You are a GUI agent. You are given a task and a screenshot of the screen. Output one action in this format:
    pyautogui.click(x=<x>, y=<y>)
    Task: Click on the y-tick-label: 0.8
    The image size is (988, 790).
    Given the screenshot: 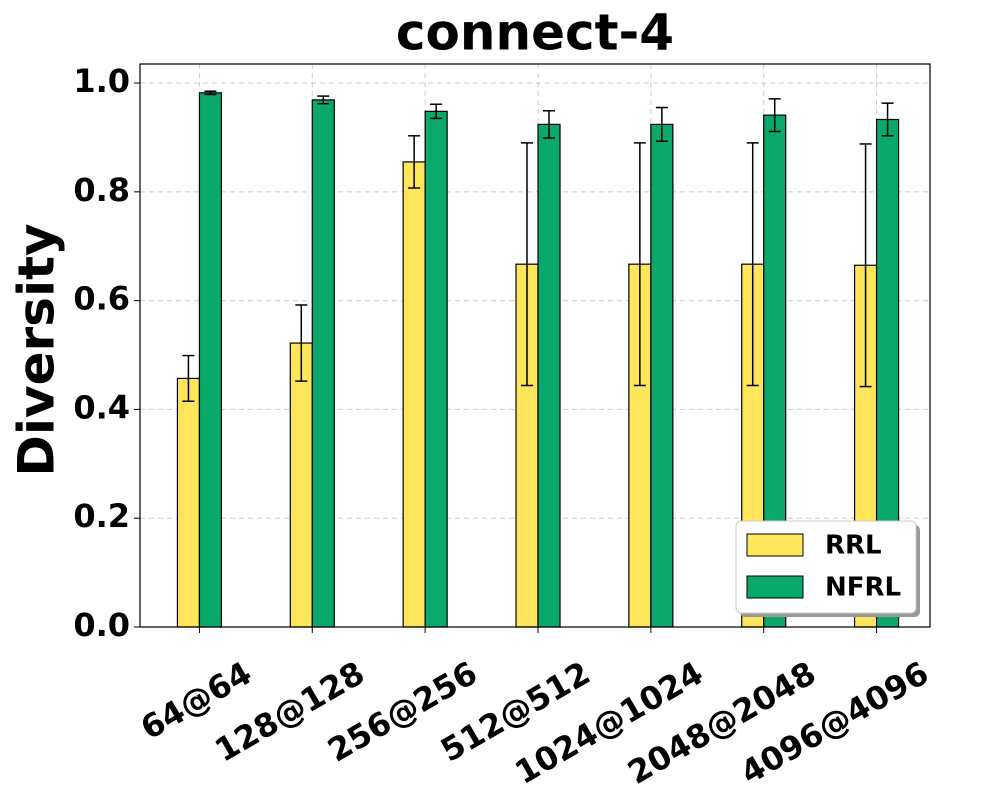 What is the action you would take?
    pyautogui.click(x=101, y=190)
    